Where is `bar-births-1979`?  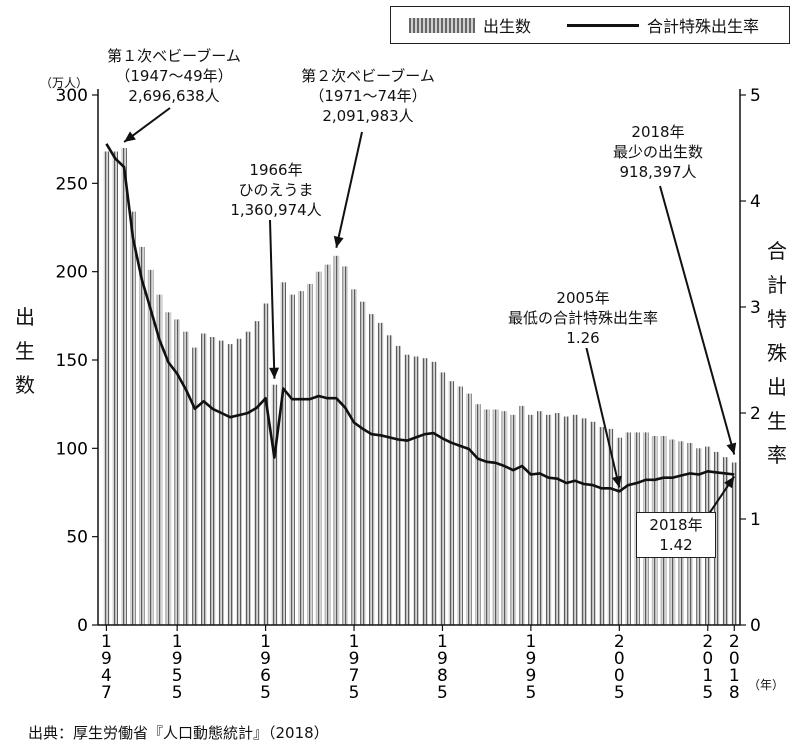 bar-births-1979 is located at coordinates (389, 480).